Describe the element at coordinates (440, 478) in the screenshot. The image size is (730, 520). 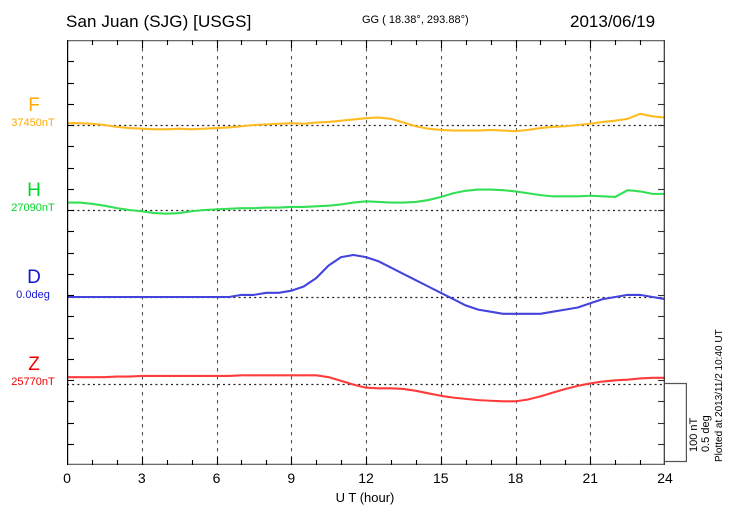
I see `x-tick-label: 15` at that location.